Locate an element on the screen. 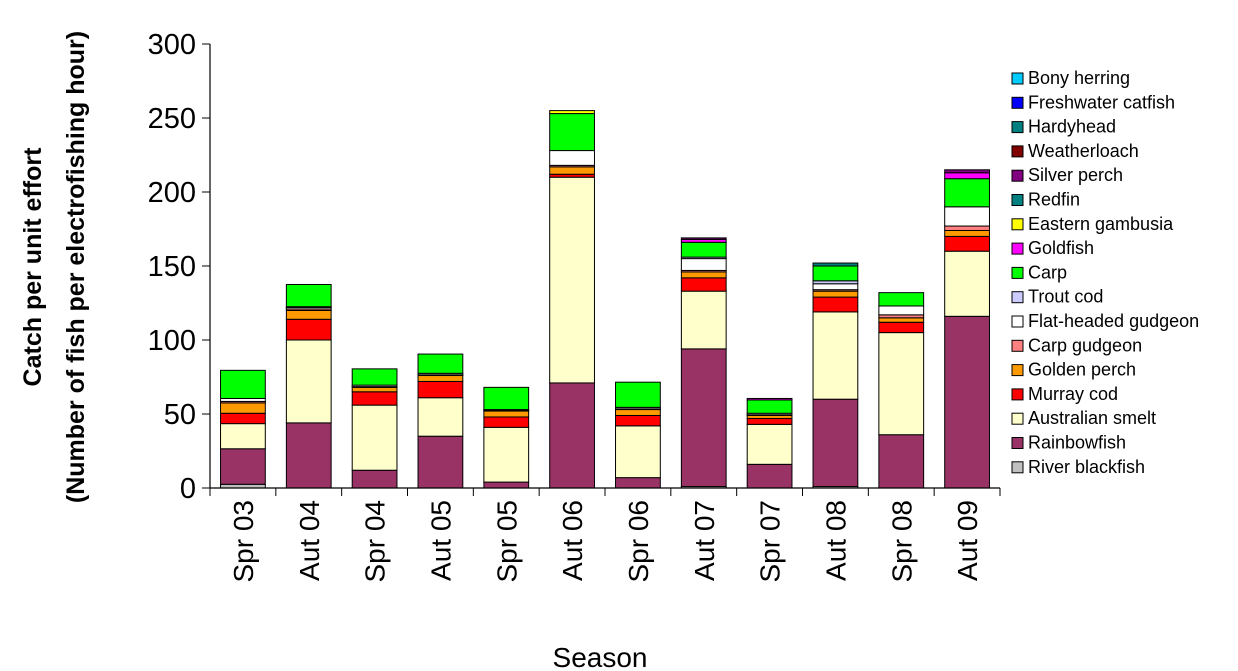  legend-label: Silver perch is located at coordinates (1075, 175).